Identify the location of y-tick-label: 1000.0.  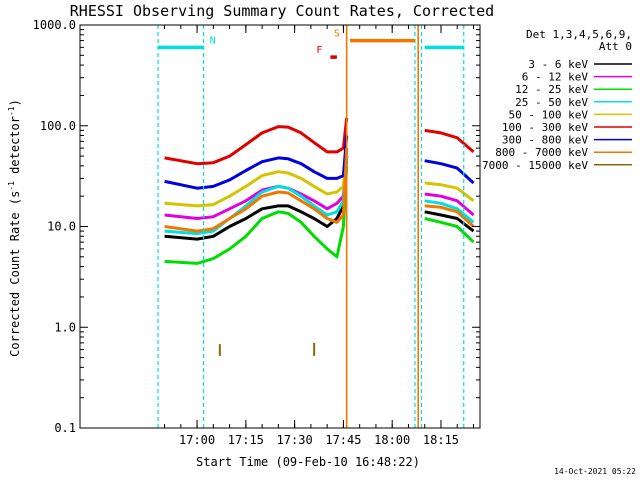
(54, 25).